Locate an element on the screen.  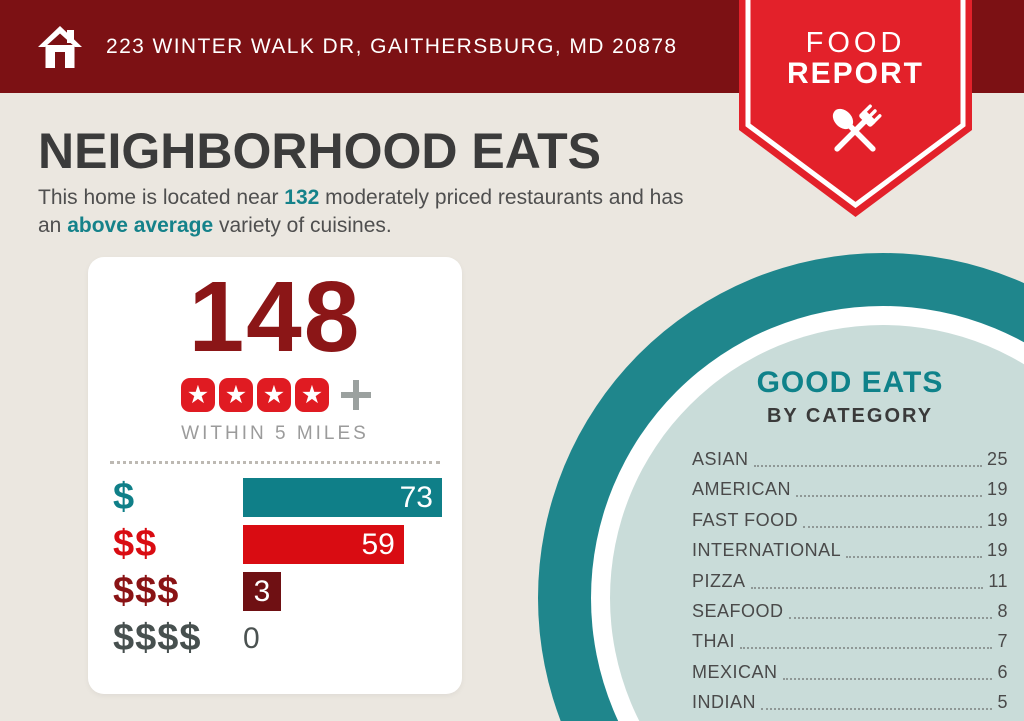
bar-track: 0 is located at coordinates (342, 638).